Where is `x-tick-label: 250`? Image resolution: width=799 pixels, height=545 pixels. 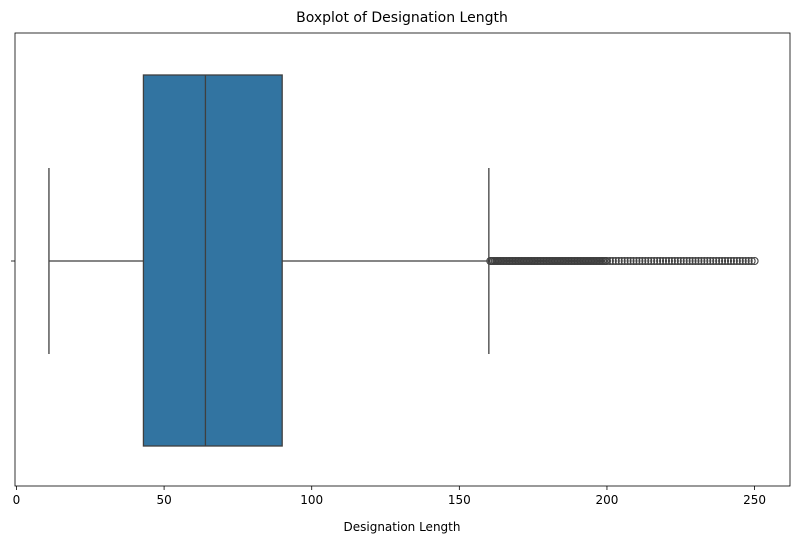 x-tick-label: 250 is located at coordinates (754, 500).